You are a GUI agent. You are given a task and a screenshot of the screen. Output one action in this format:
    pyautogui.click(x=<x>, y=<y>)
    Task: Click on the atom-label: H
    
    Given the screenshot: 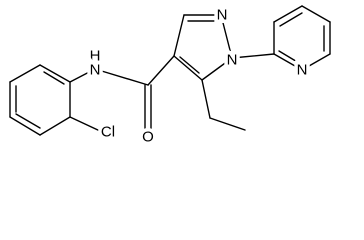 What is the action you would take?
    pyautogui.click(x=95, y=56)
    